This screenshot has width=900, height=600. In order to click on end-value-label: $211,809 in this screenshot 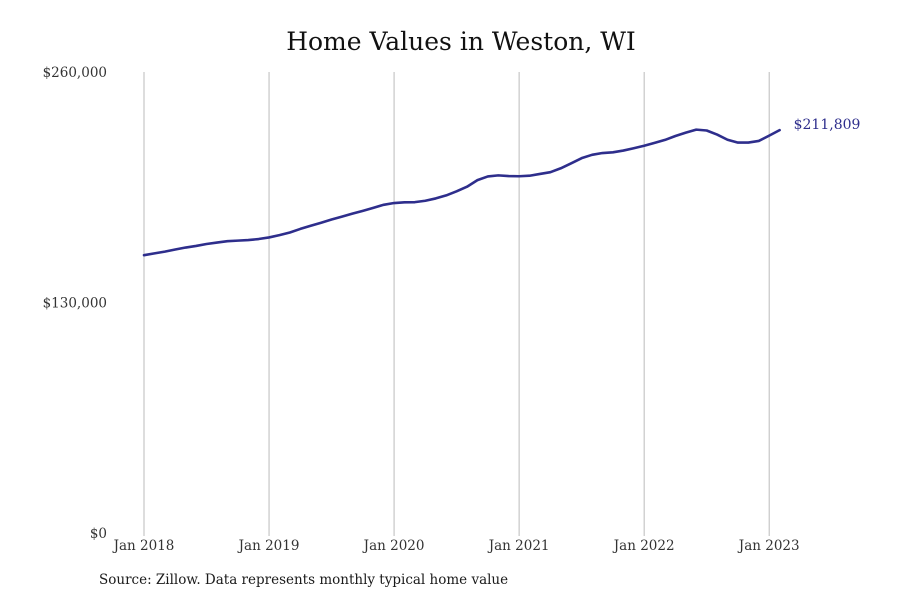, I will do `click(827, 125)`.